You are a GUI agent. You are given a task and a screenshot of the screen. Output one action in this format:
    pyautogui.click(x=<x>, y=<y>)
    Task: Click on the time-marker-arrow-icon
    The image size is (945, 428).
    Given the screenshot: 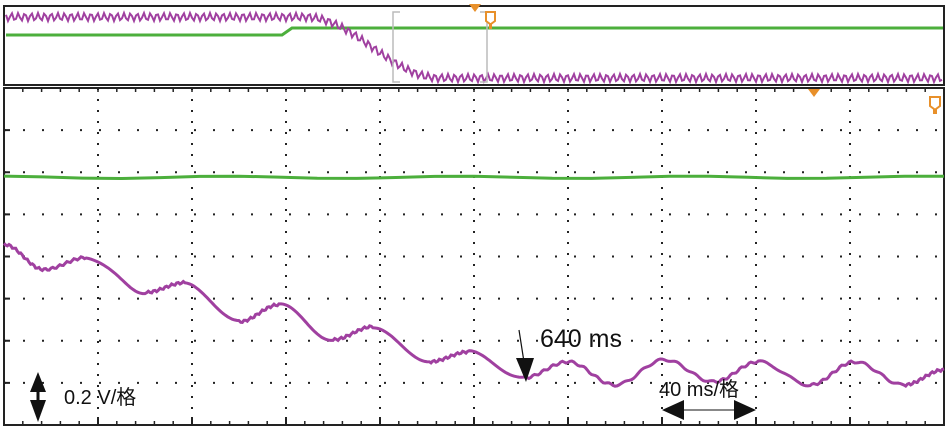 What is the action you would take?
    pyautogui.click(x=525, y=370)
    